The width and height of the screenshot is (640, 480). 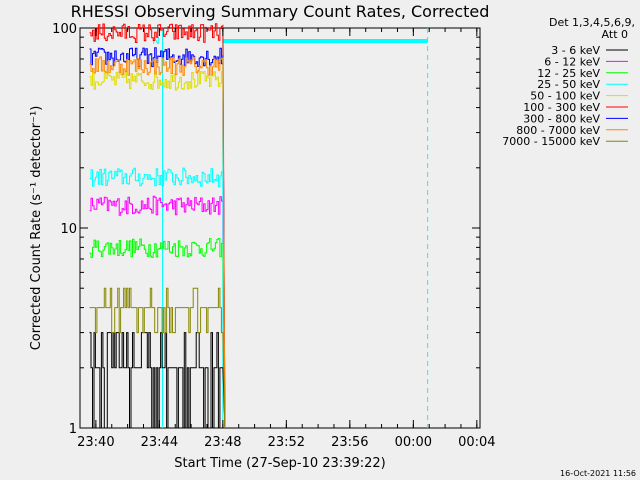 What do you see at coordinates (561, 107) in the screenshot?
I see `legend-entry-label: 100 - 300 keV` at bounding box center [561, 107].